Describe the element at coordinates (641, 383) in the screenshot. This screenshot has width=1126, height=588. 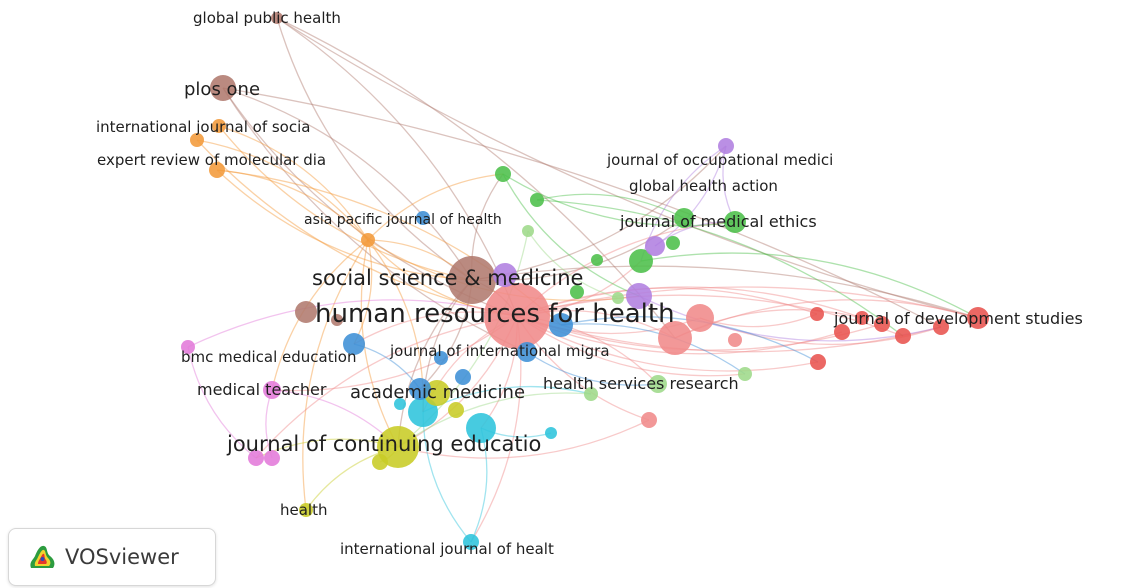
I see `journal-label-hsr: health services research` at that location.